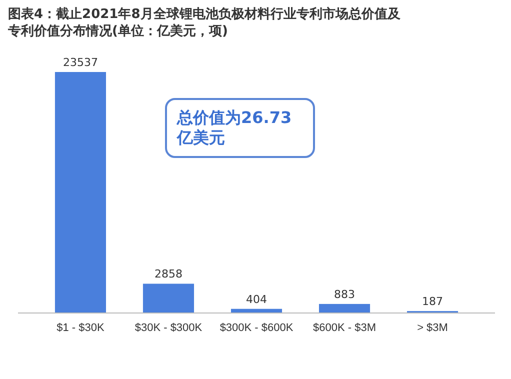  Describe the element at coordinates (168, 328) in the screenshot. I see `x-tick-label: $30K - $300K` at that location.